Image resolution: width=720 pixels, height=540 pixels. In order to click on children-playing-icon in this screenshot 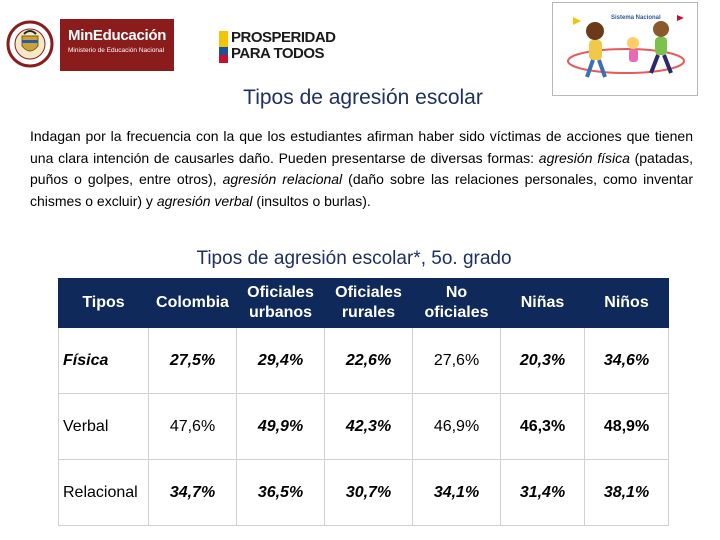, I will do `click(626, 46)`.